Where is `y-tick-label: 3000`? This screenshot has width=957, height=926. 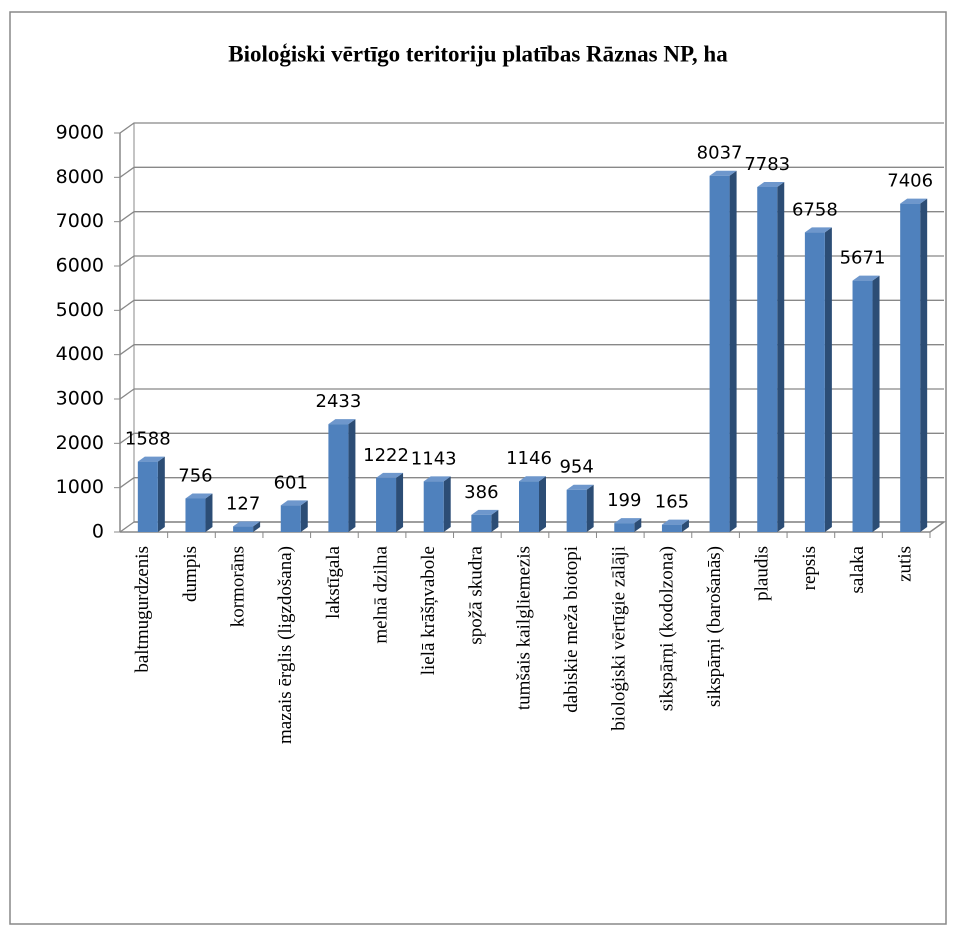
y-tick-label: 3000 is located at coordinates (80, 399).